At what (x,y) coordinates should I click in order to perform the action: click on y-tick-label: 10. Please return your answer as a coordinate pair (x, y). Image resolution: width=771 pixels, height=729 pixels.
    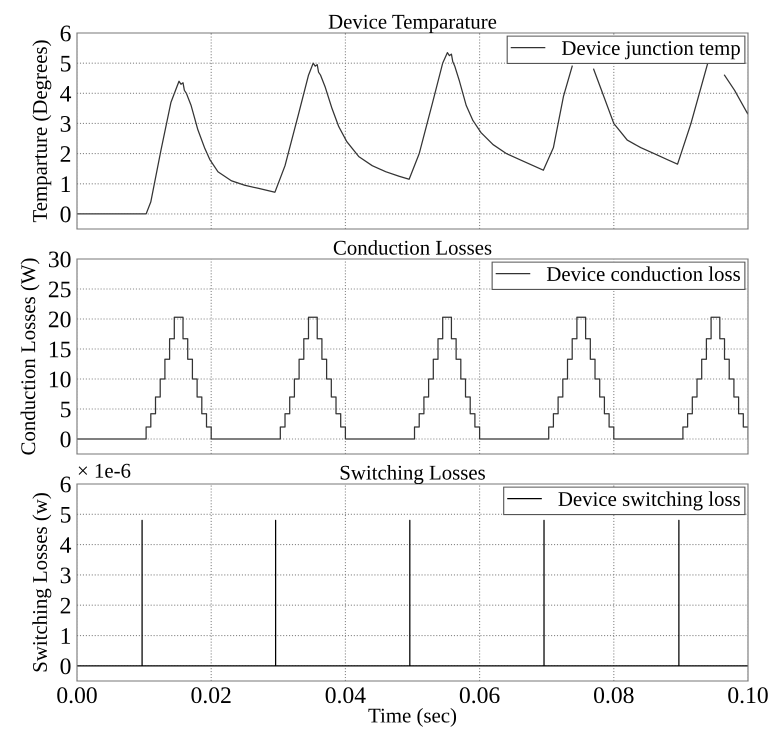
    Looking at the image, I should click on (60, 379).